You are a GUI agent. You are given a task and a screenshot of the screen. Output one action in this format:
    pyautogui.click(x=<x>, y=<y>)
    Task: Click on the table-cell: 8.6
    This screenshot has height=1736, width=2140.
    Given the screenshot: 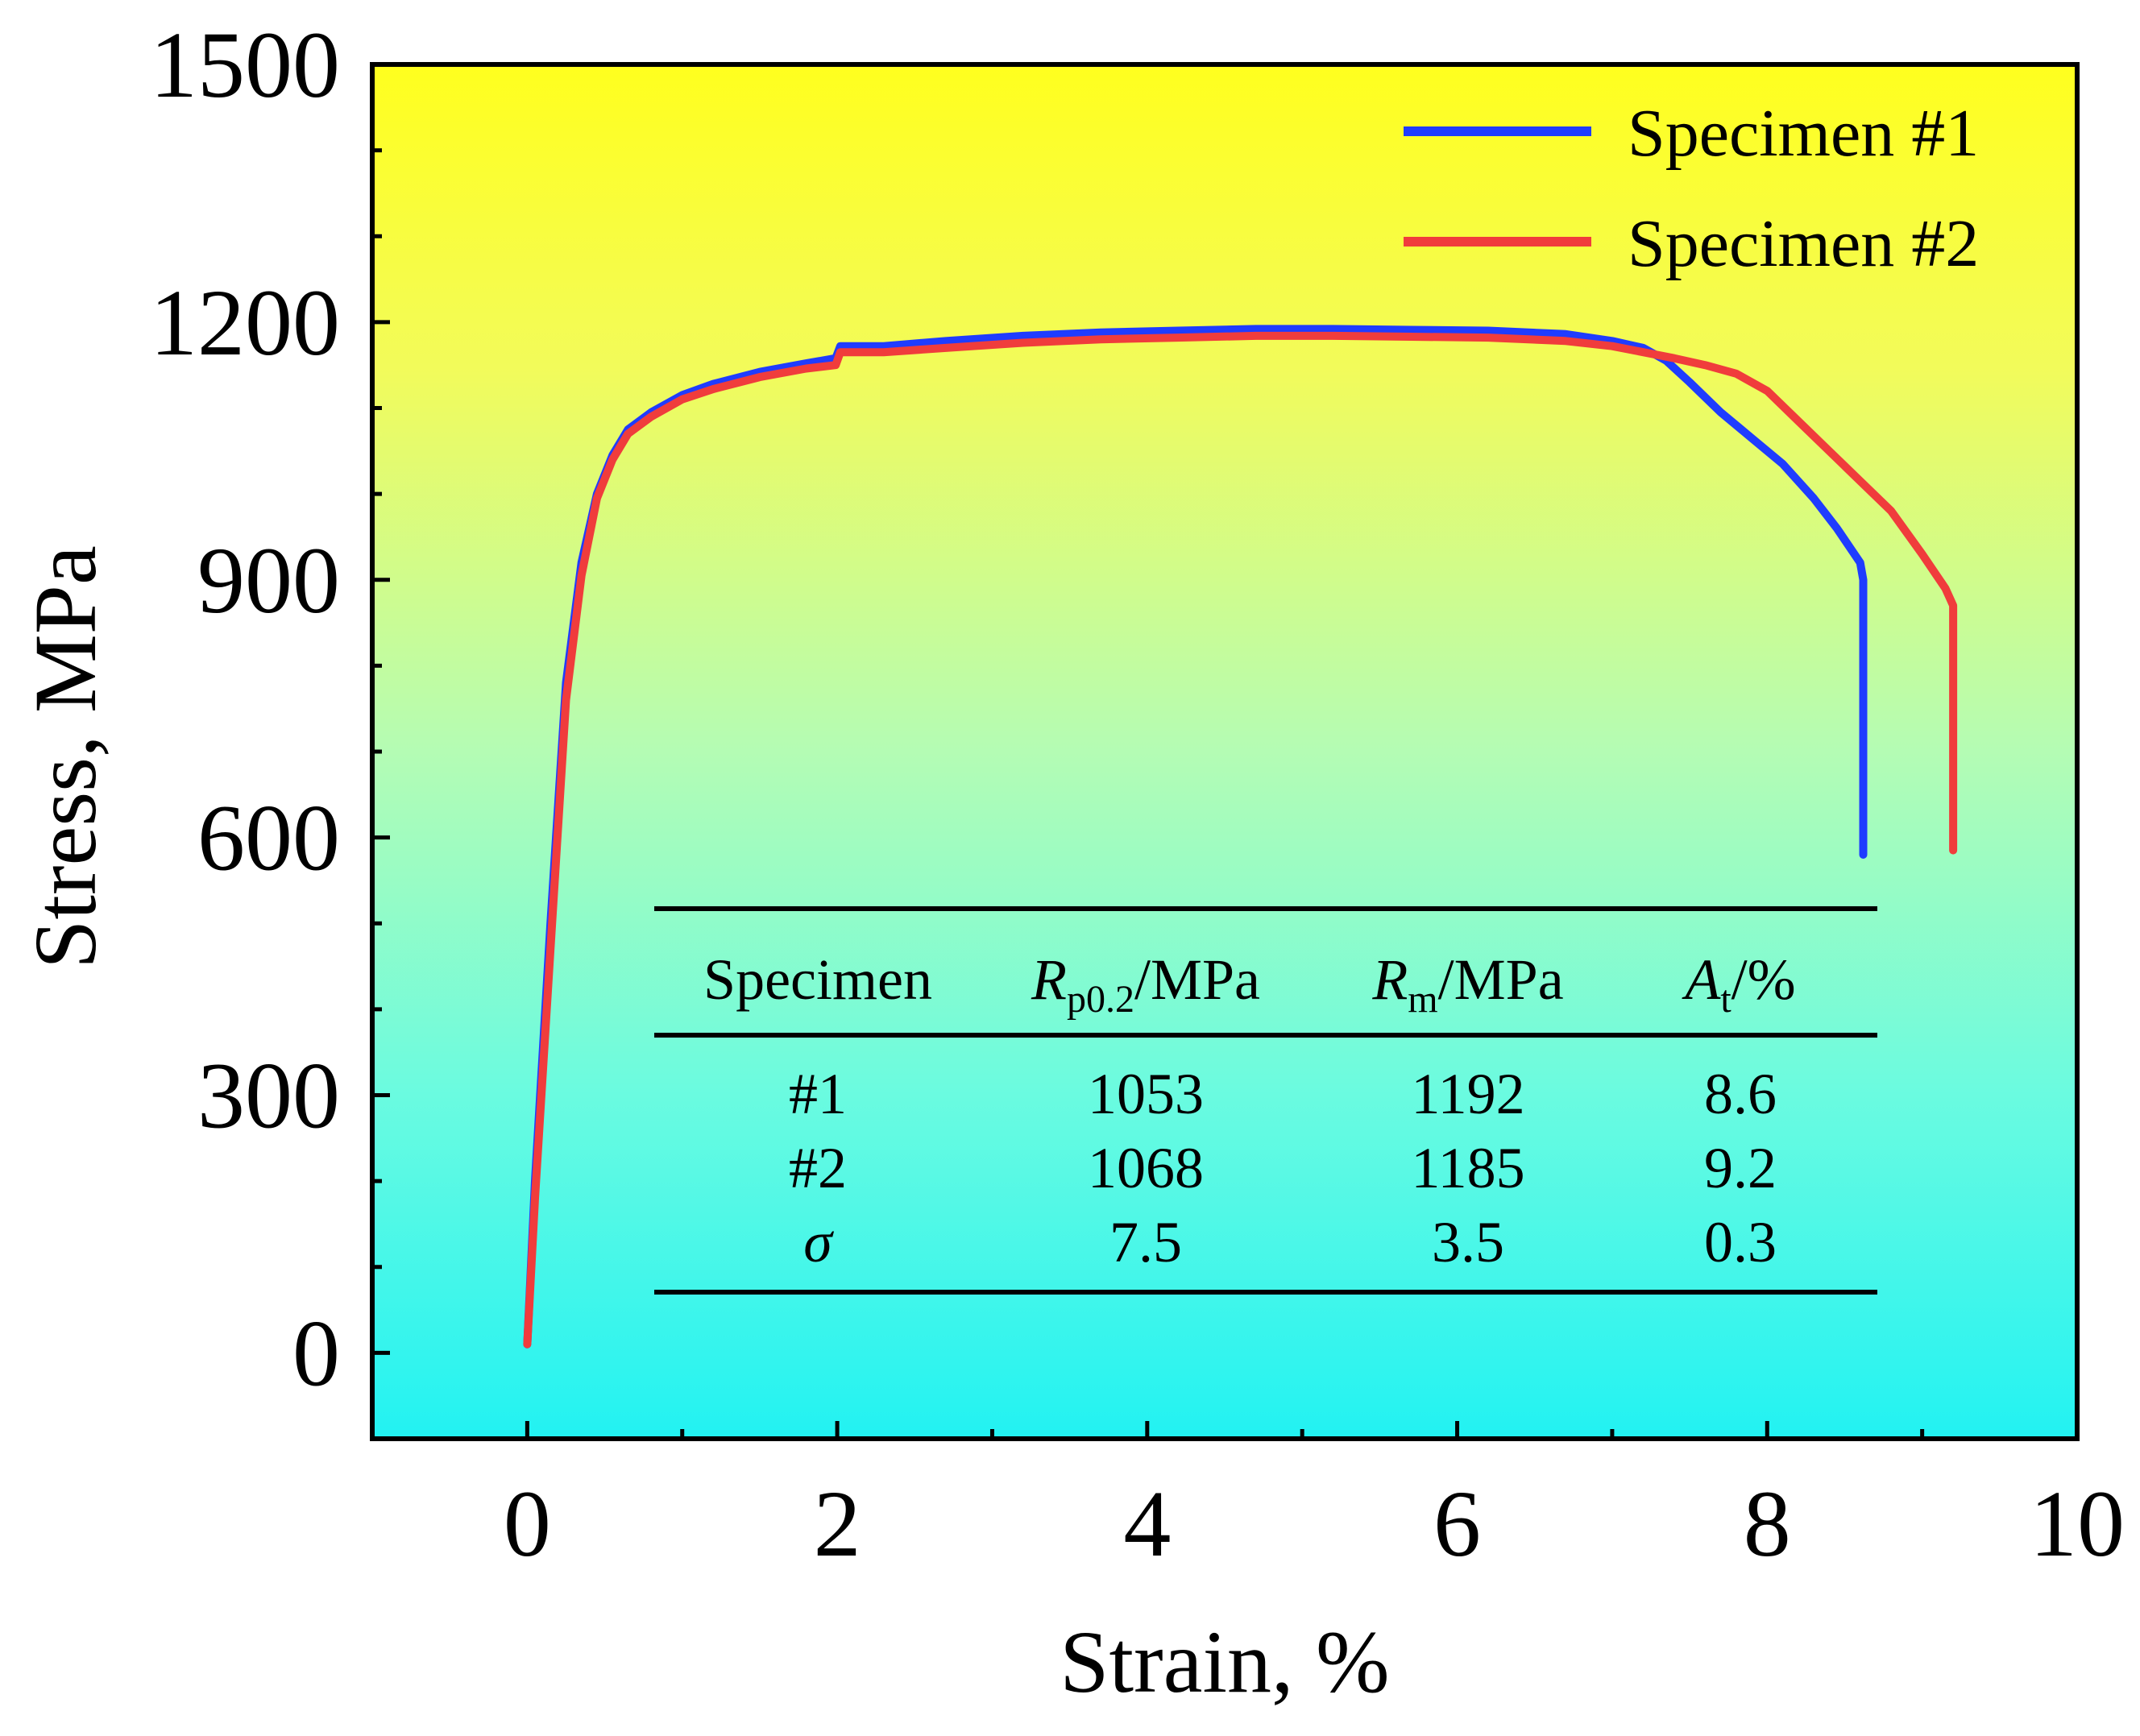 What is the action you would take?
    pyautogui.click(x=1740, y=1094)
    